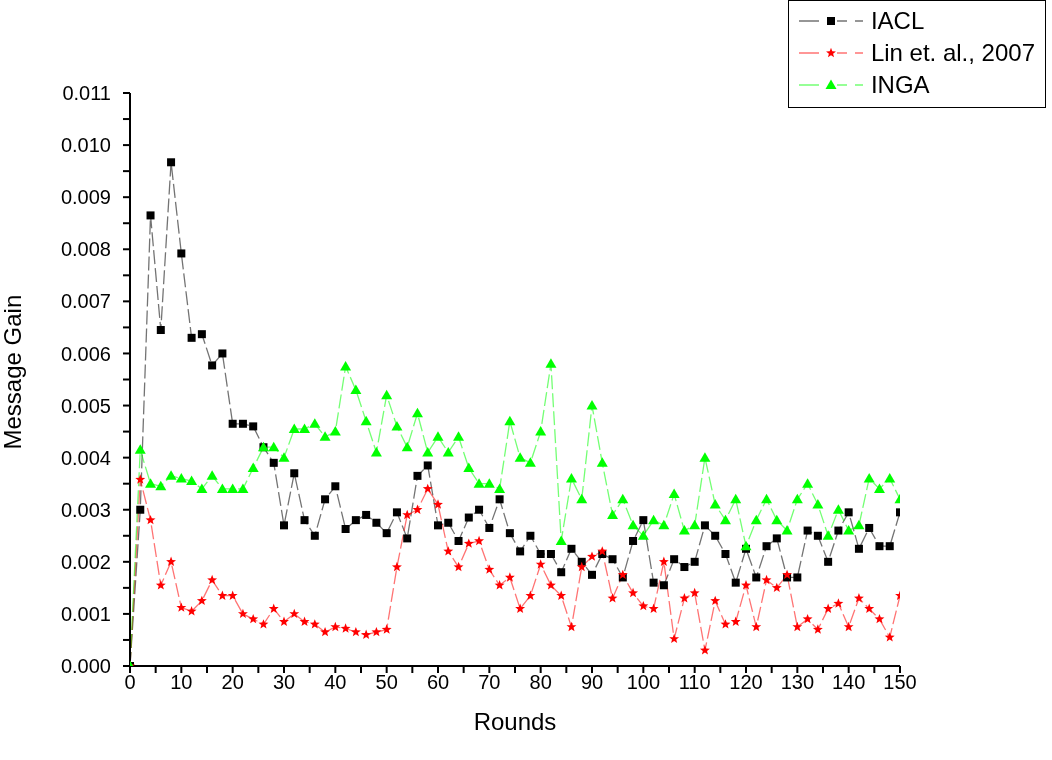  I want to click on y-tick-label: 0.005, so click(85, 405).